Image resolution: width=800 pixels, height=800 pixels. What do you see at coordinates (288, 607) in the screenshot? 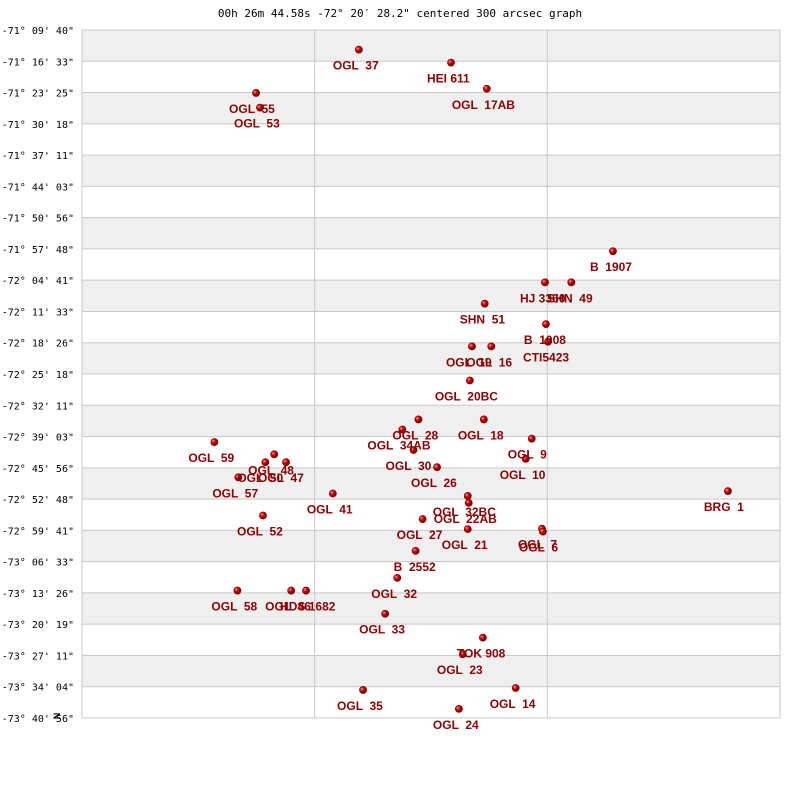
I see `star-label: OGL 46` at bounding box center [288, 607].